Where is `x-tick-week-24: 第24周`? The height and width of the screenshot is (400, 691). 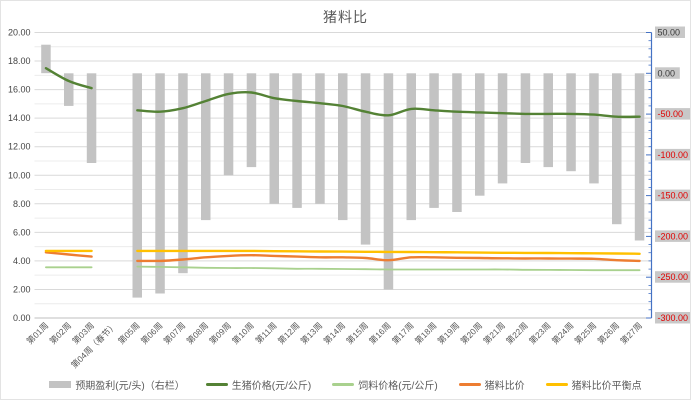 x-tick-week-24: 第24周 is located at coordinates (563, 333).